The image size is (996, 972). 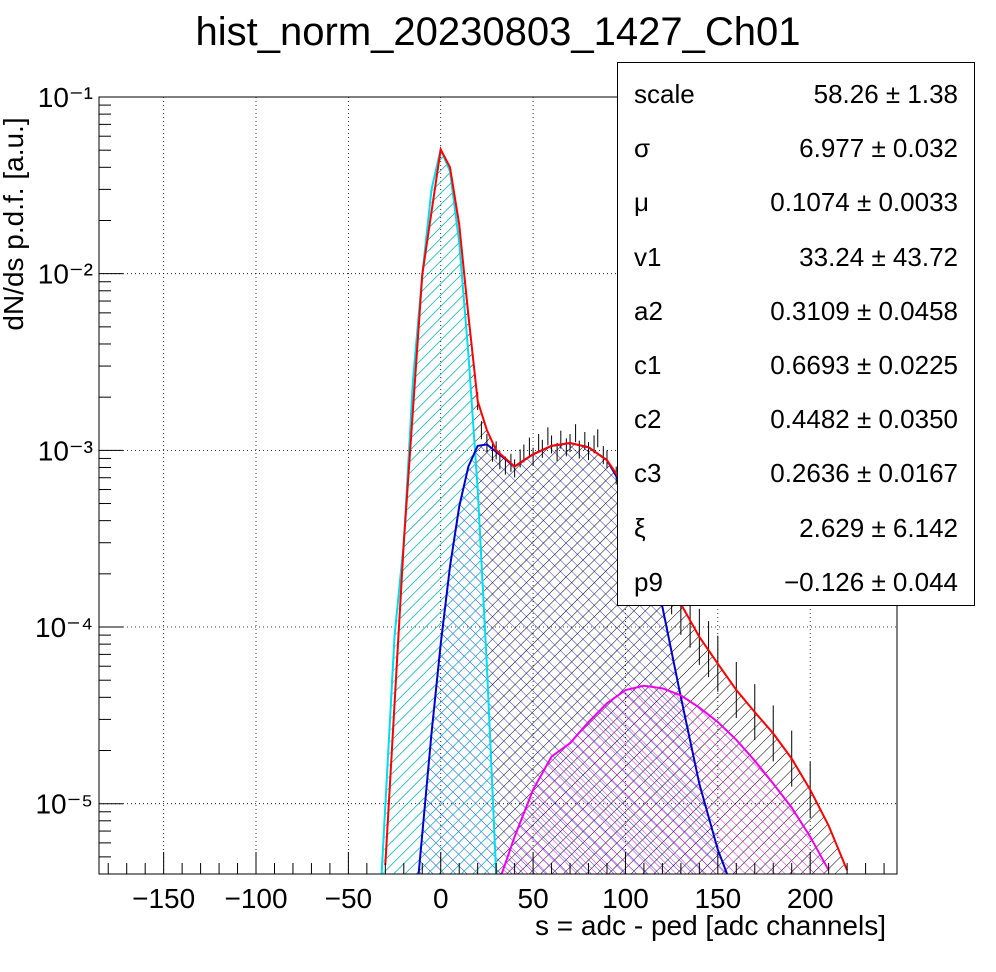 I want to click on double-pe-curve, so click(x=665, y=779).